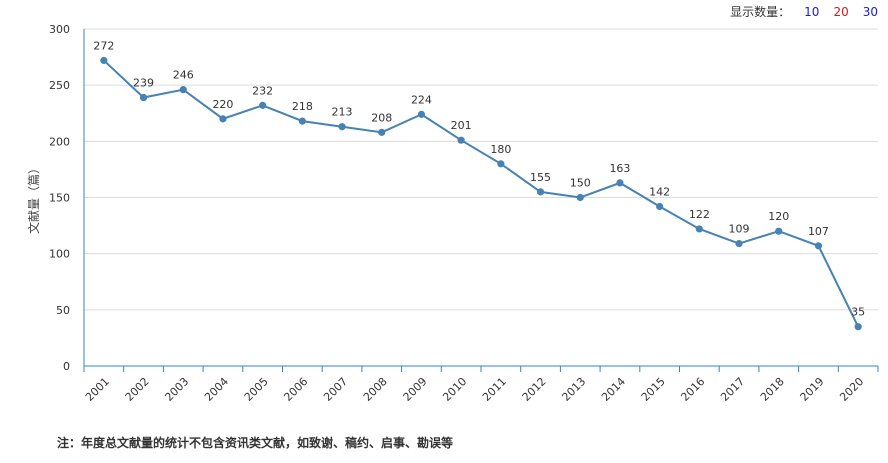  What do you see at coordinates (660, 206) in the screenshot?
I see `data-point-2015` at bounding box center [660, 206].